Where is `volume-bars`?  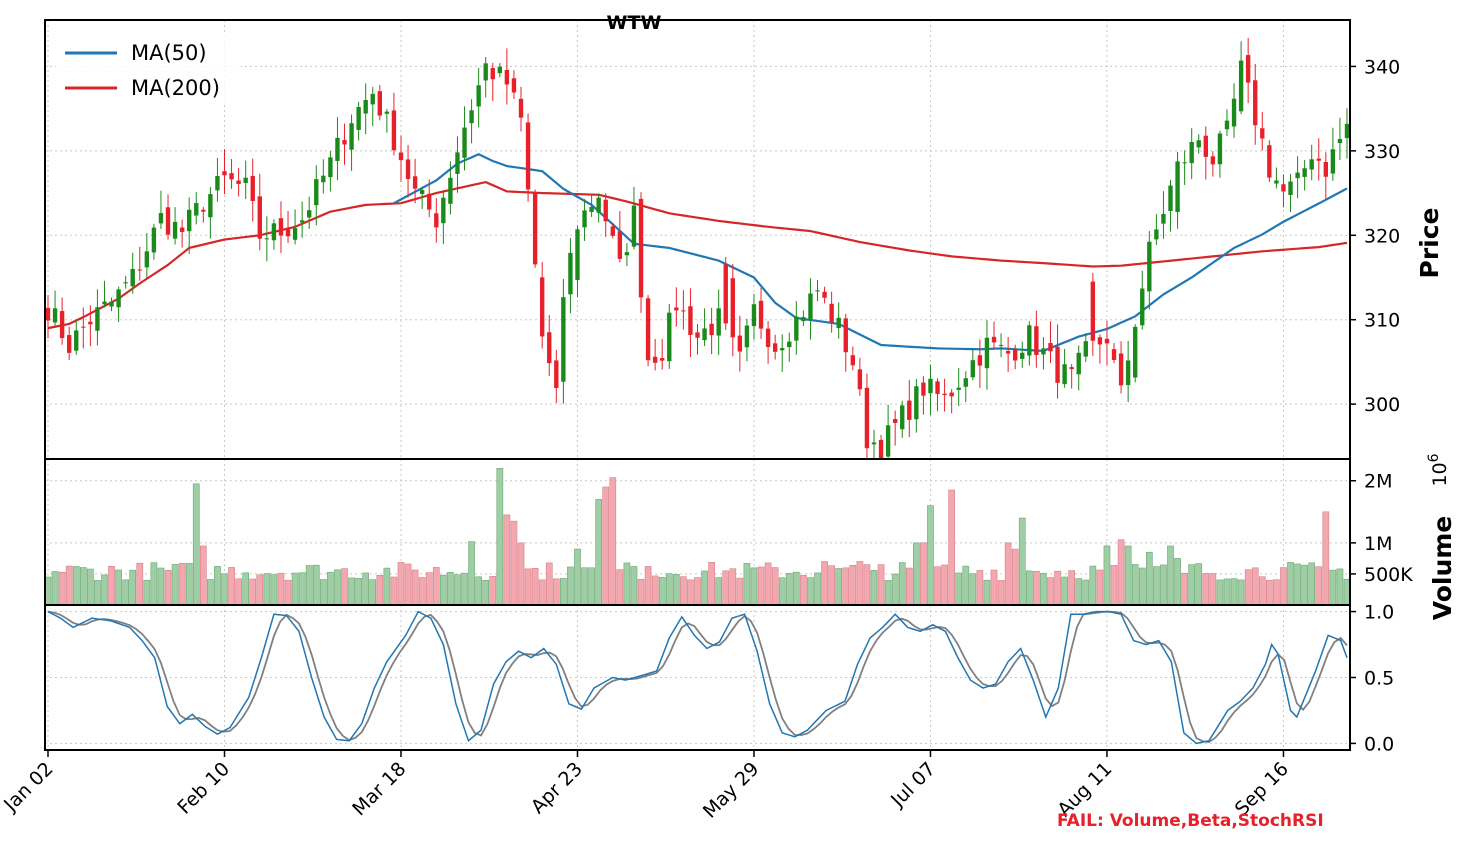 volume-bars is located at coordinates (697, 537).